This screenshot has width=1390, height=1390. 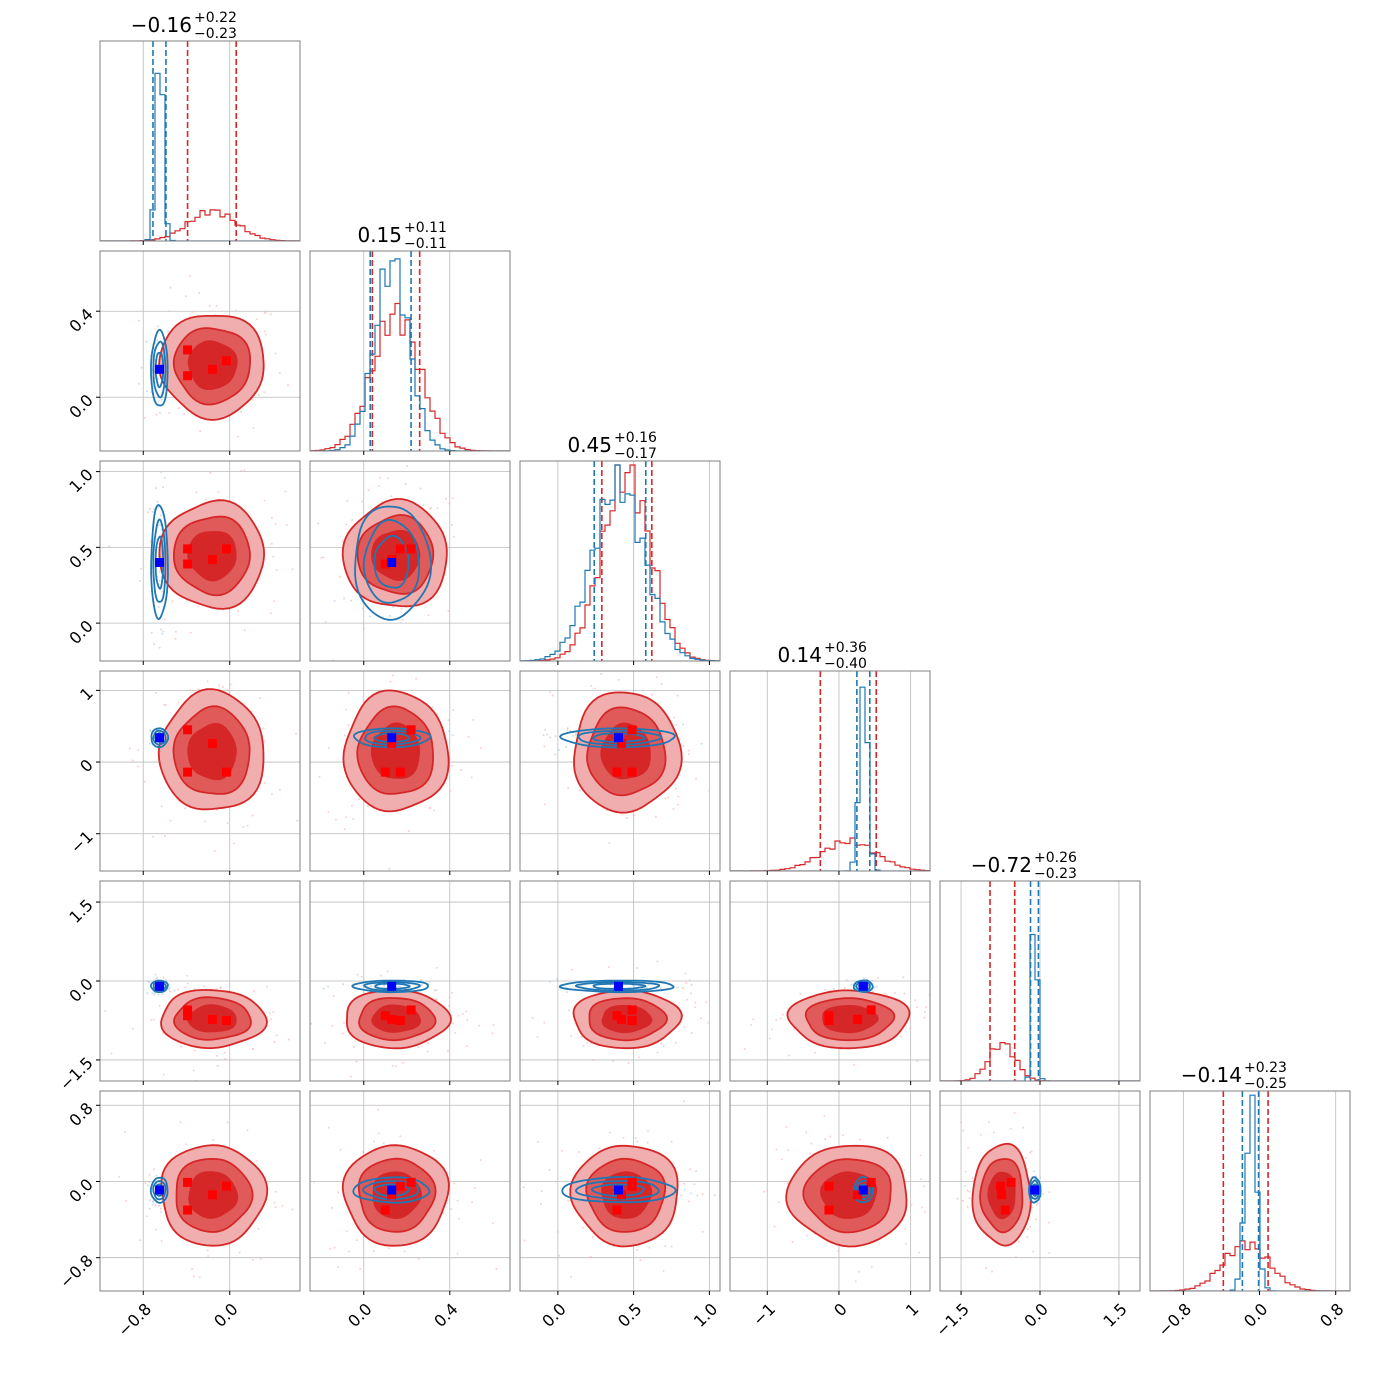 I want to click on y-tick-label: −1.5, so click(x=76, y=1073).